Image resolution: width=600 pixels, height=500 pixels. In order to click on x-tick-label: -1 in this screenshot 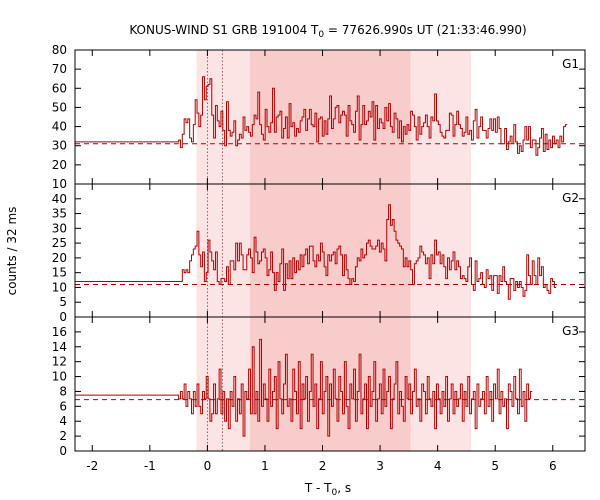, I will do `click(150, 466)`.